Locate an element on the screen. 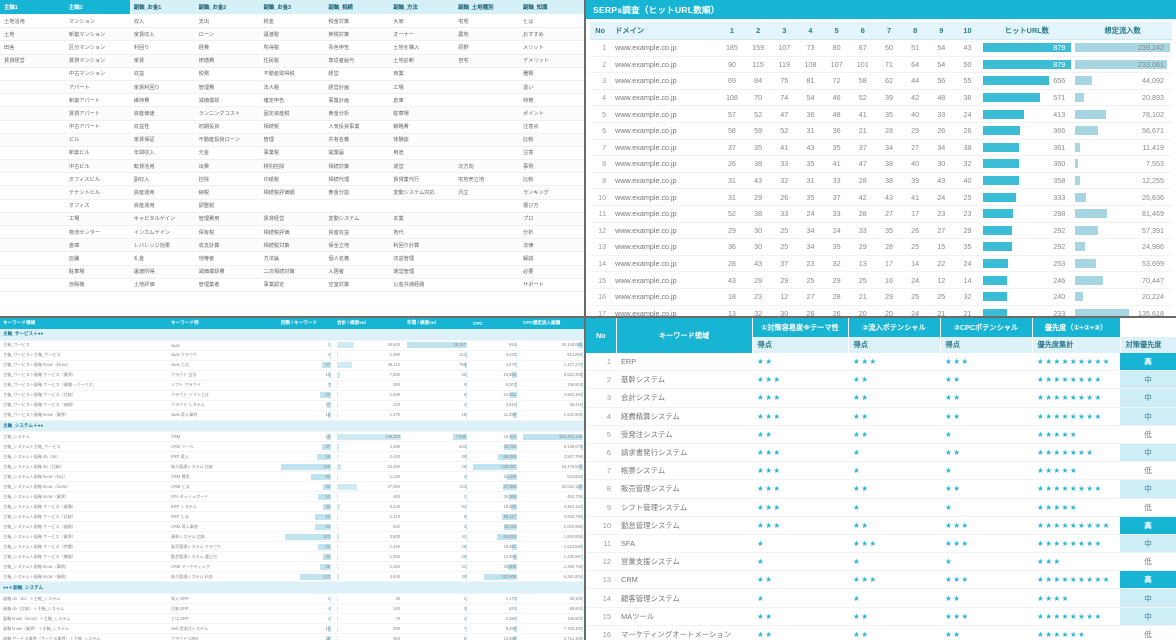  matrix-cell: 汎立 is located at coordinates (486, 192).